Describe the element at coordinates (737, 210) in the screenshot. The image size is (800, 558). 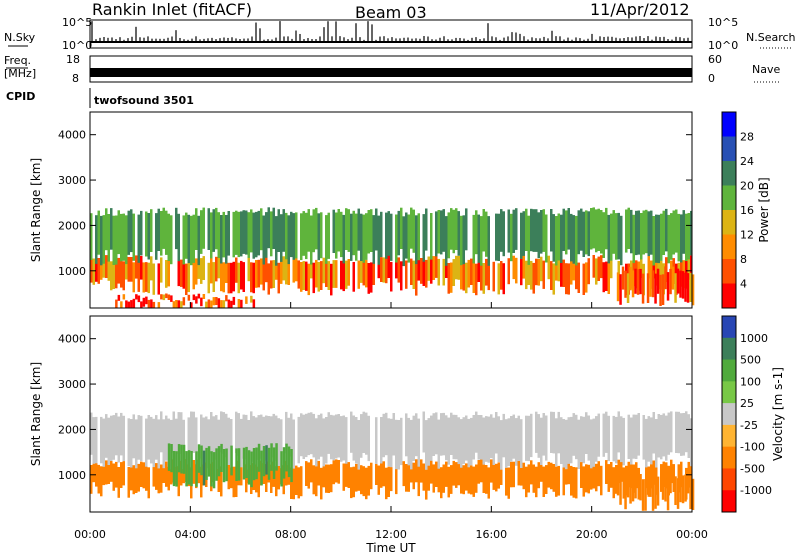
I see `power-colorbar: 4 8 12 16 20 24 28` at that location.